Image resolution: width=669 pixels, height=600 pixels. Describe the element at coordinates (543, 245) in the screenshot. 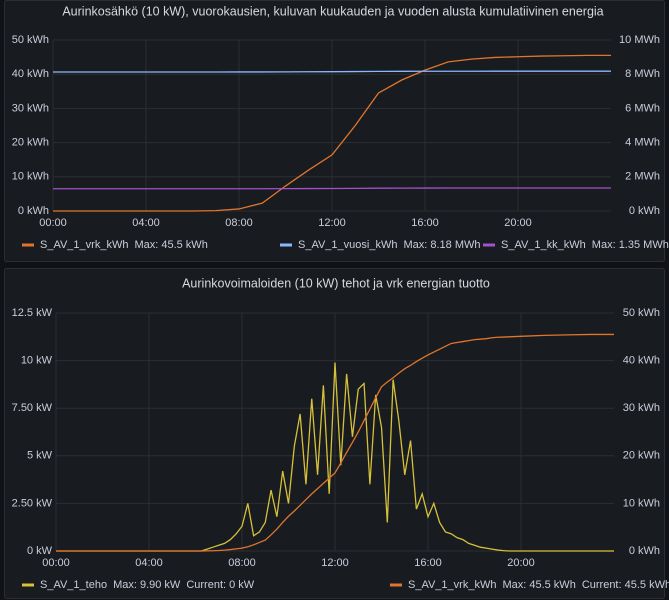

I see `legend-label: S_AV_1_kk_kWh` at that location.